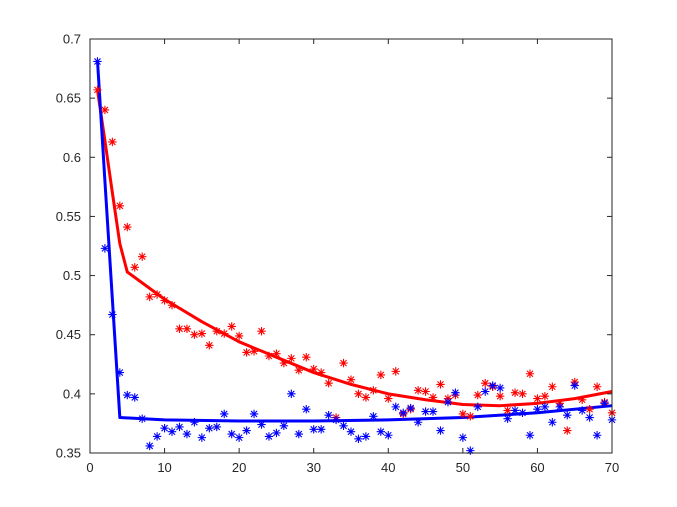 This screenshot has height=507, width=677. Describe the element at coordinates (68, 98) in the screenshot. I see `y-tick-label: 0.65` at that location.